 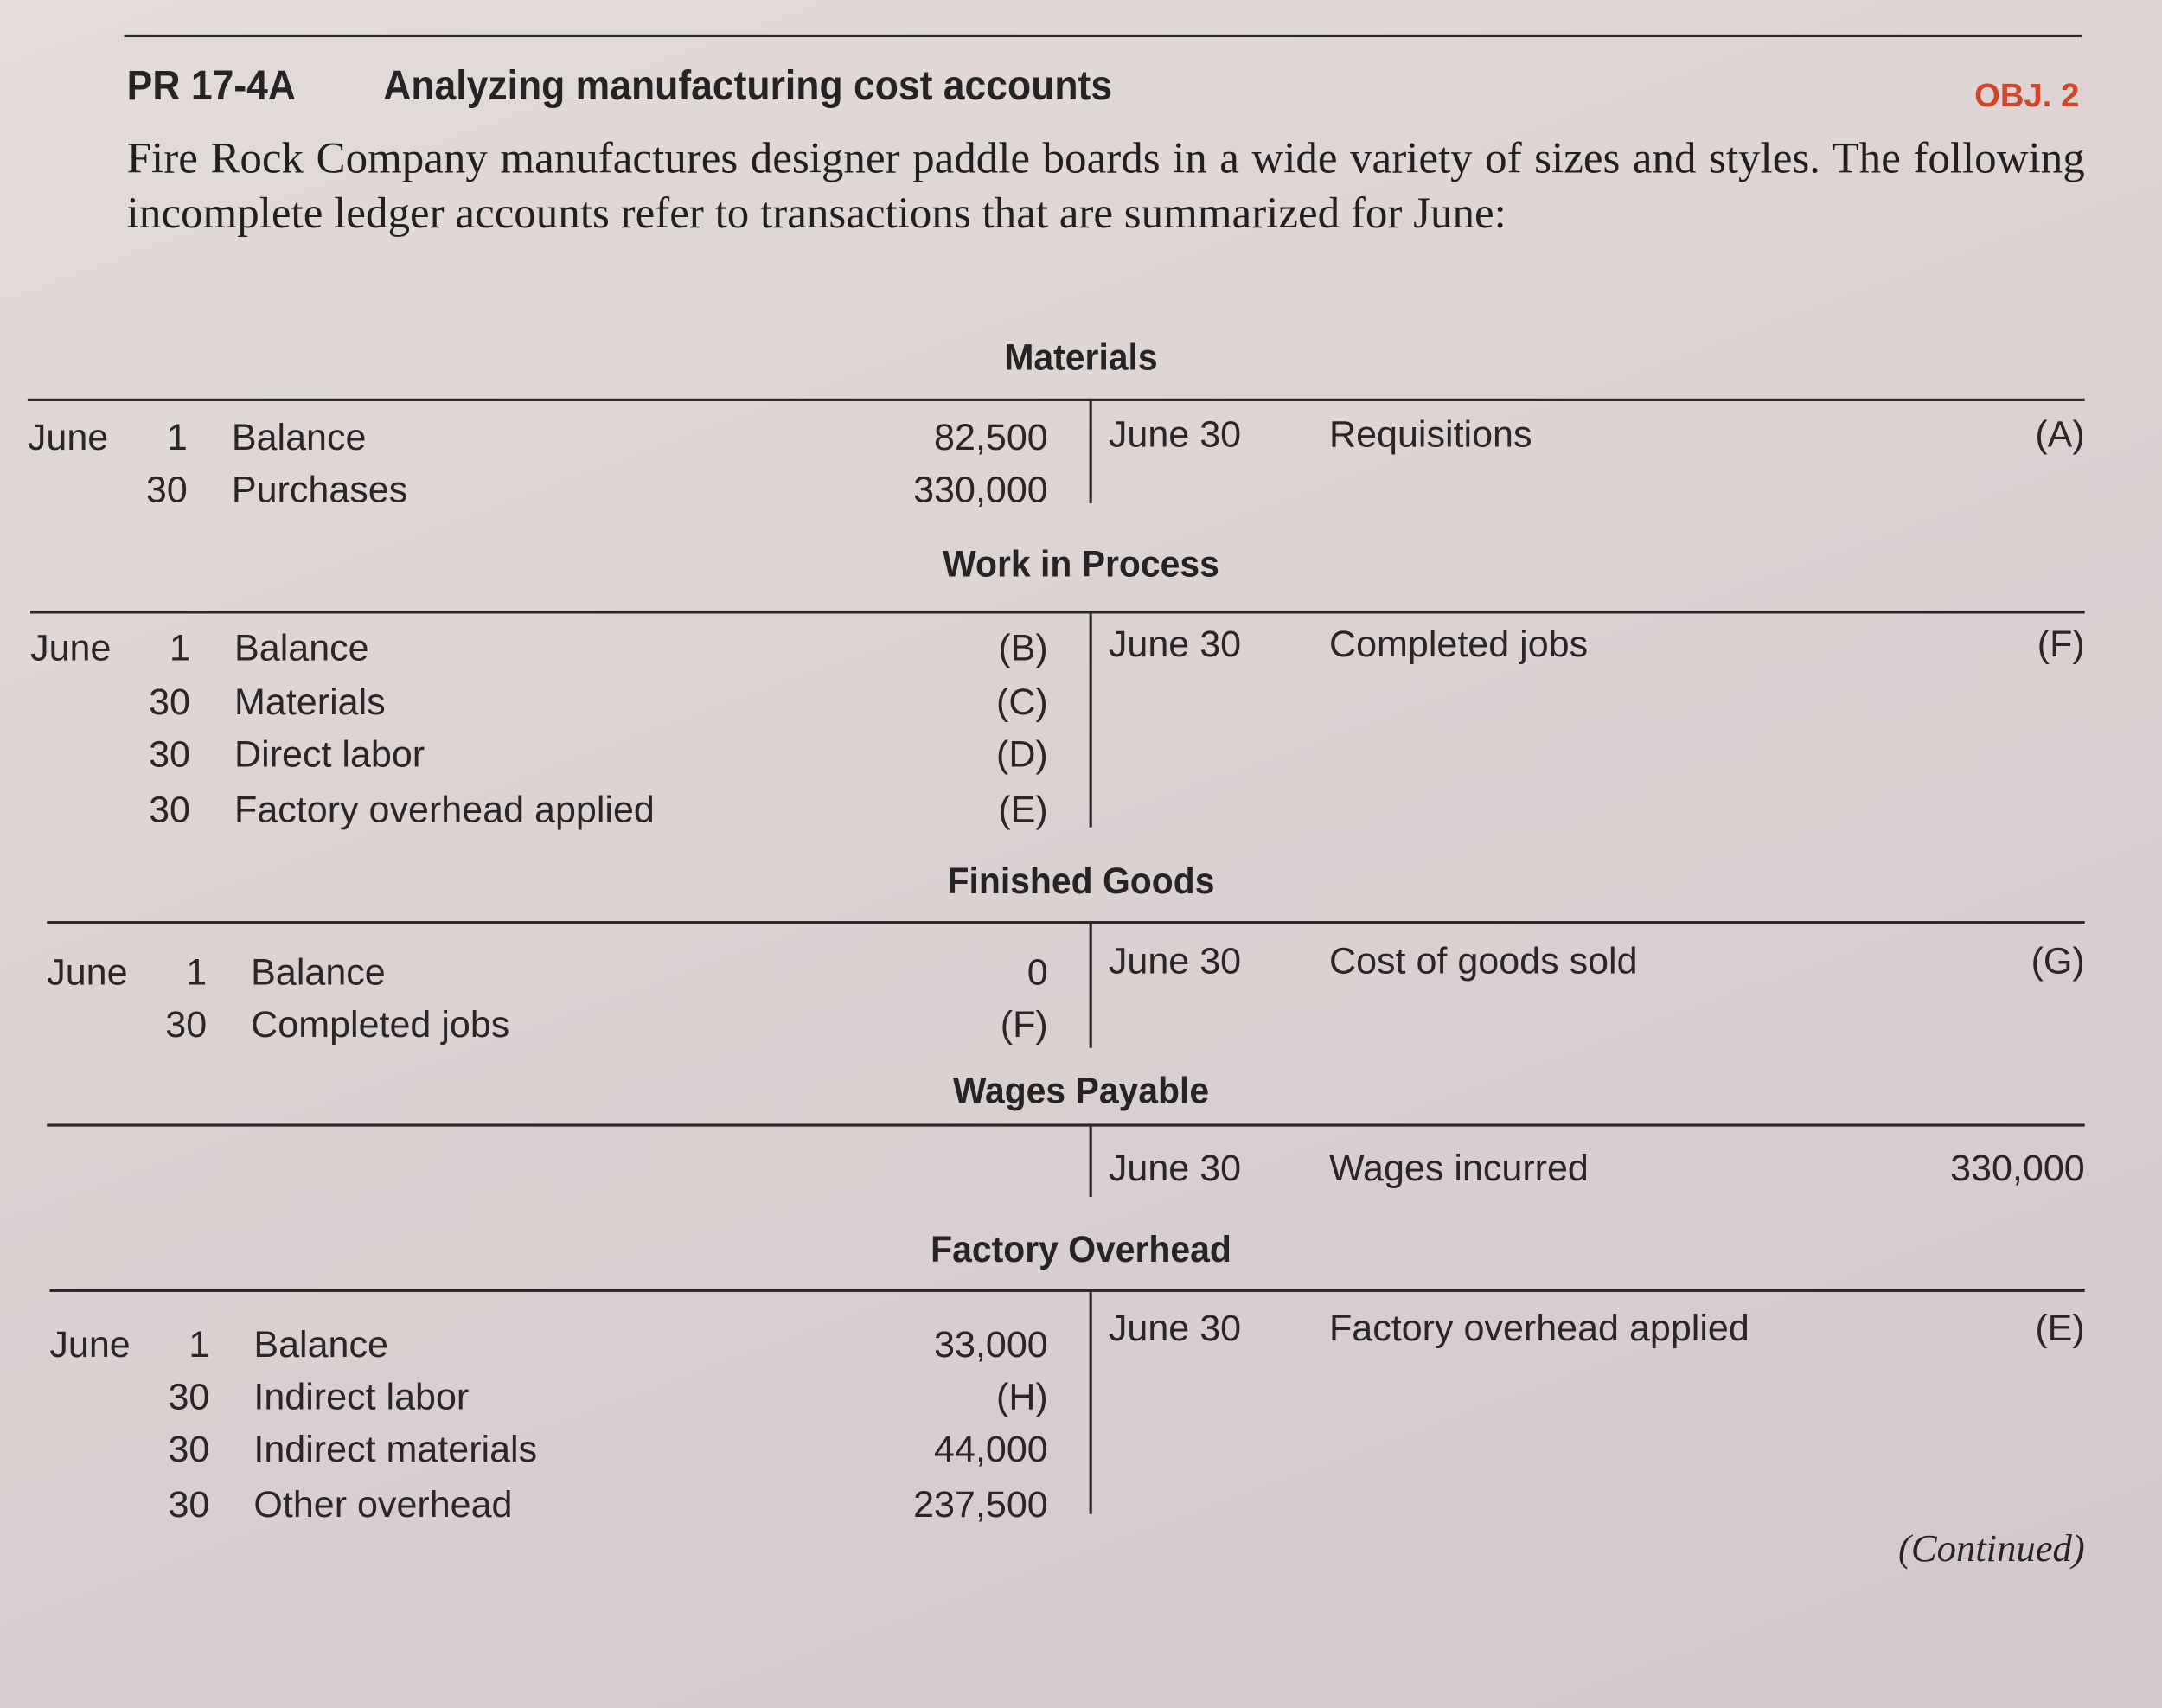 I want to click on credit-amount: (A), so click(x=2060, y=434).